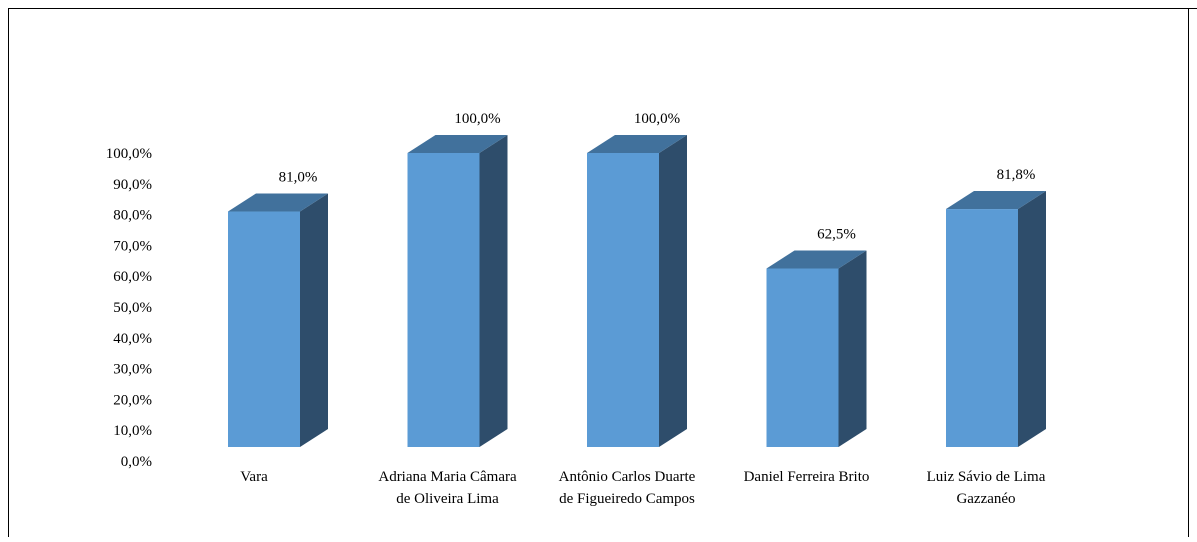  What do you see at coordinates (129, 154) in the screenshot?
I see `y-tick-label: 100,0%` at bounding box center [129, 154].